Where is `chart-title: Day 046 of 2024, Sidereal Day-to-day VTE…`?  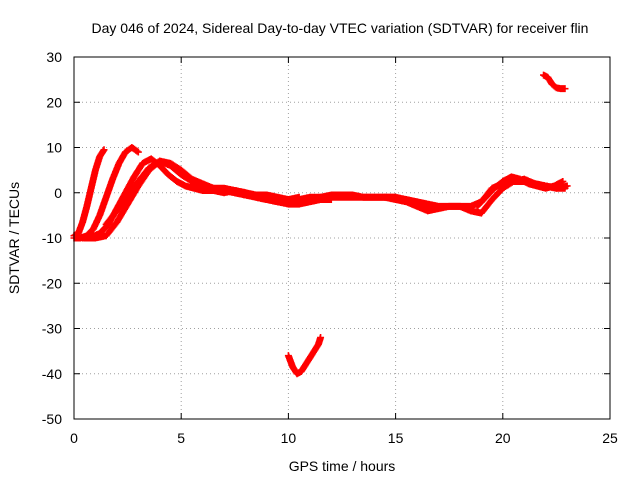
chart-title: Day 046 of 2024, Sidereal Day-to-day VTE… is located at coordinates (340, 28).